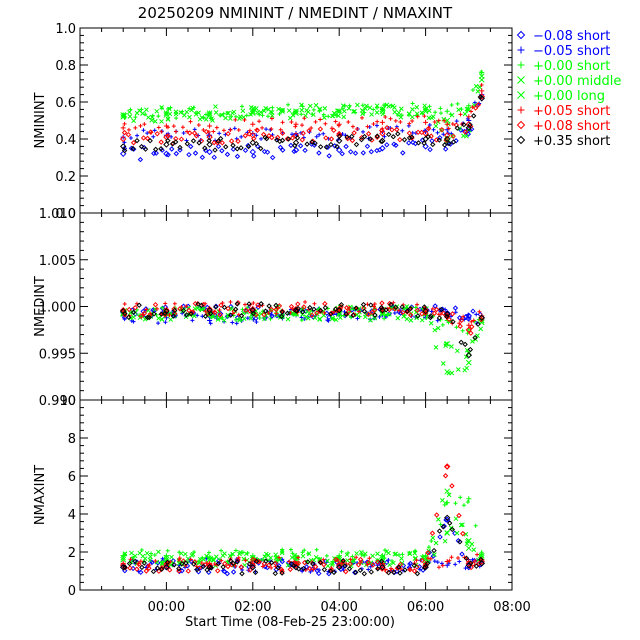 The height and width of the screenshot is (640, 640). Describe the element at coordinates (511, 607) in the screenshot. I see `x-tick-label: 08:00` at that location.